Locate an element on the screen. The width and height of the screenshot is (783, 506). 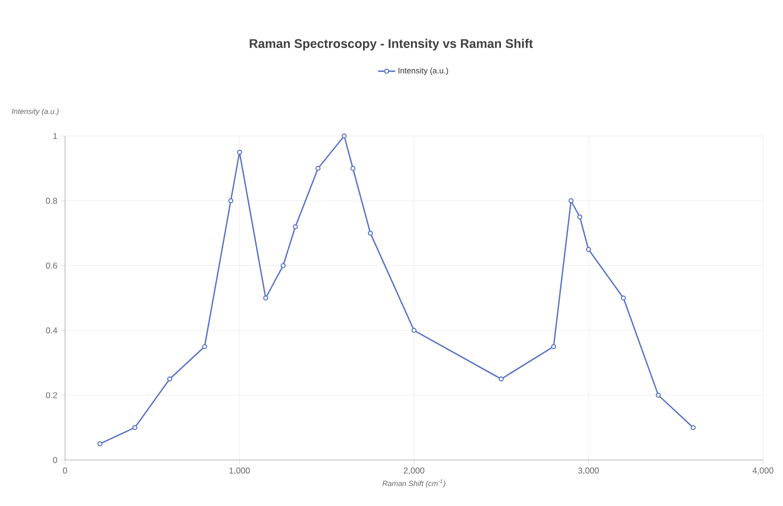
x-tick-label: 3,000 is located at coordinates (588, 471).